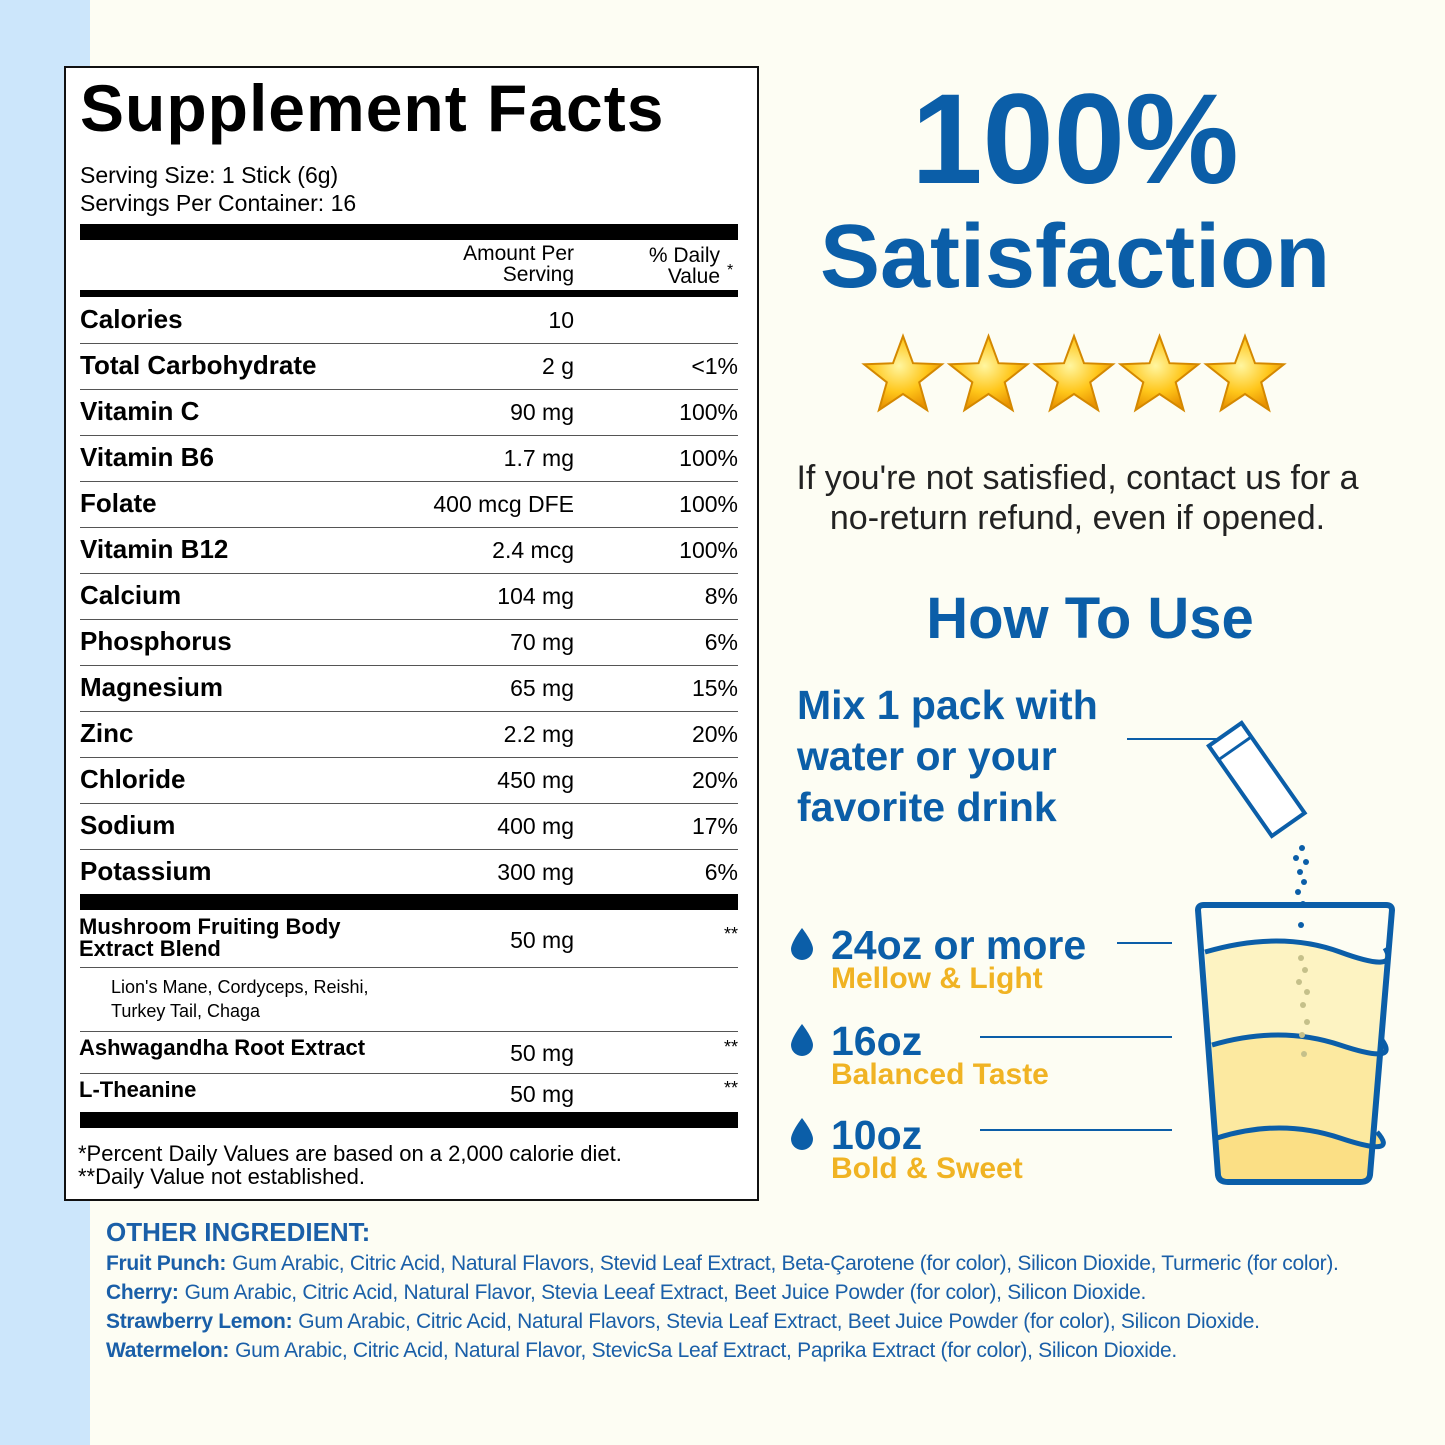 The image size is (1445, 1445). Describe the element at coordinates (940, 1074) in the screenshot. I see `level-taste: Balanced Taste` at that location.